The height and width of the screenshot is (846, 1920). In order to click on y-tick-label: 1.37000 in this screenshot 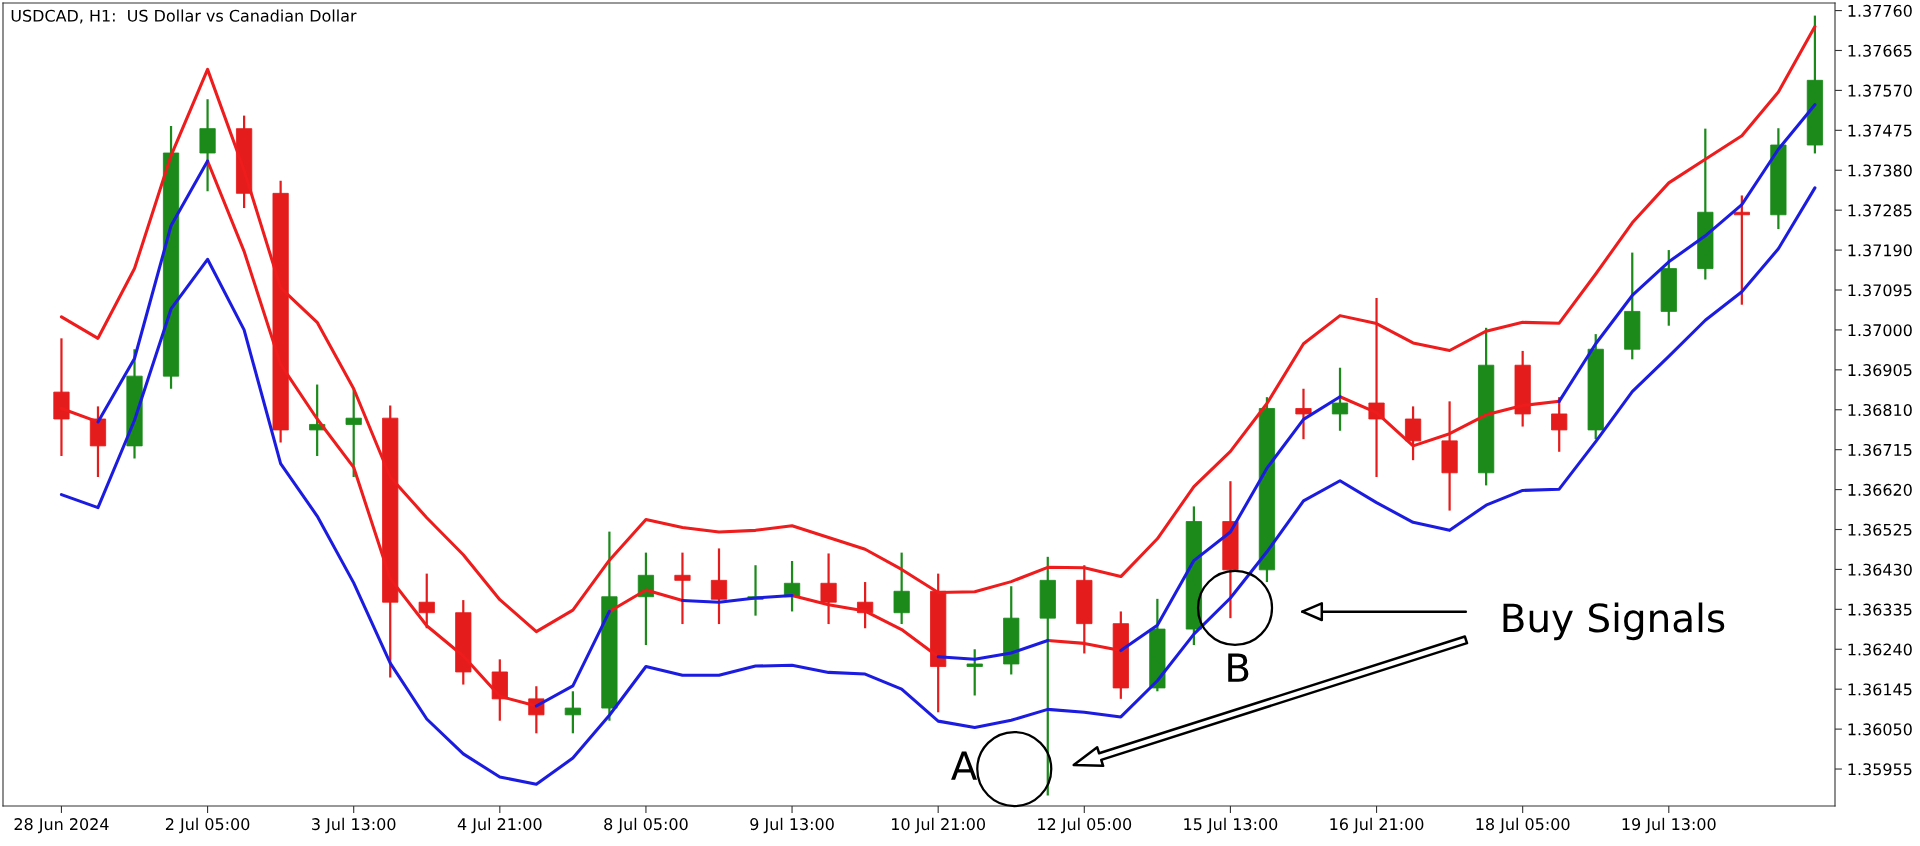, I will do `click(1880, 330)`.